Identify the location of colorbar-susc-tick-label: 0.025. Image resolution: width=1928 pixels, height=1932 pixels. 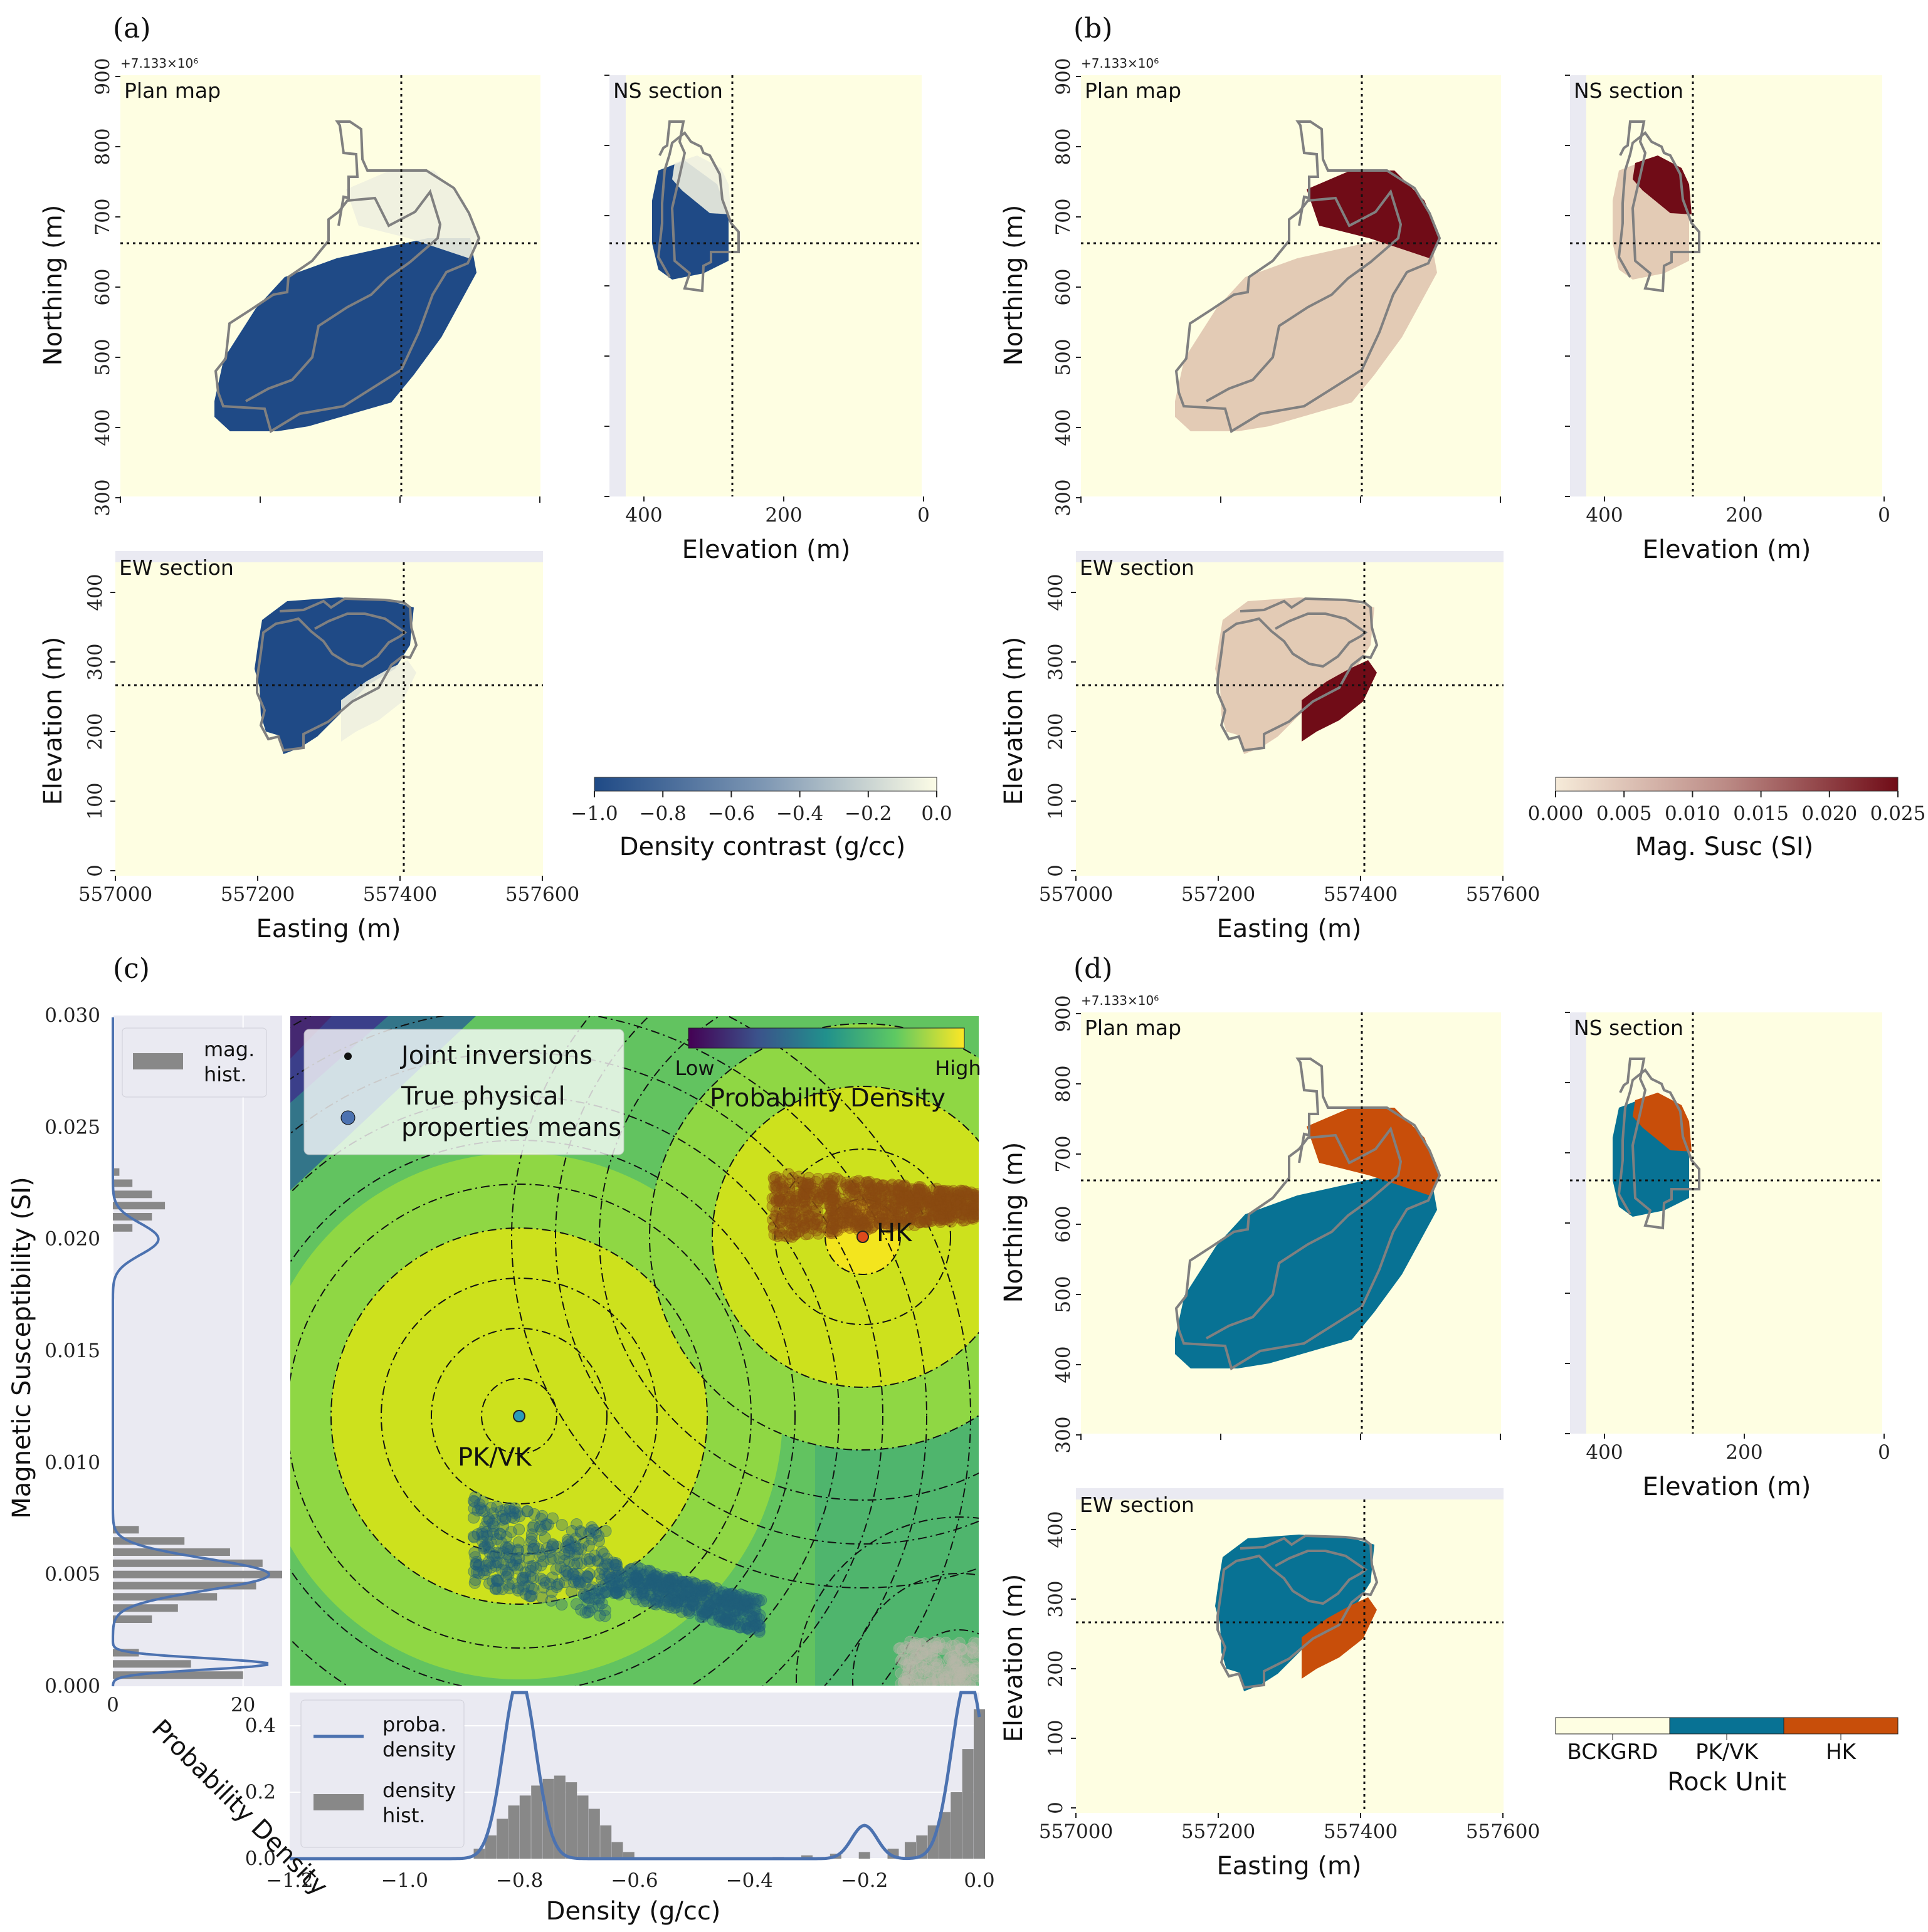
(1898, 814).